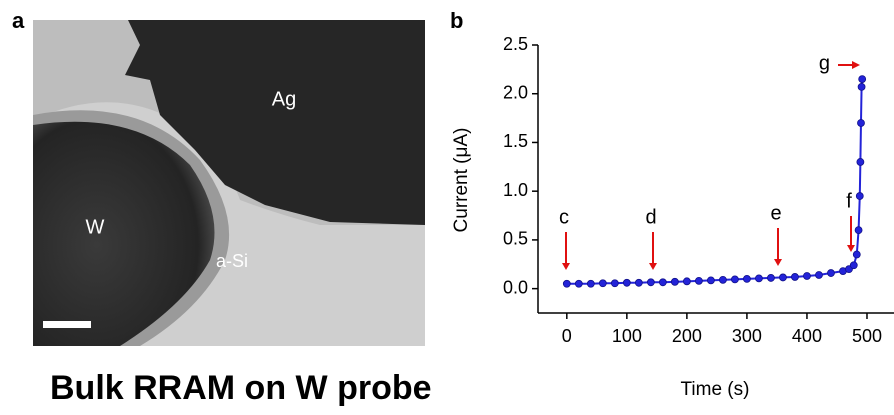 This screenshot has height=415, width=894. Describe the element at coordinates (232, 261) in the screenshot. I see `image-label: a-Si` at that location.